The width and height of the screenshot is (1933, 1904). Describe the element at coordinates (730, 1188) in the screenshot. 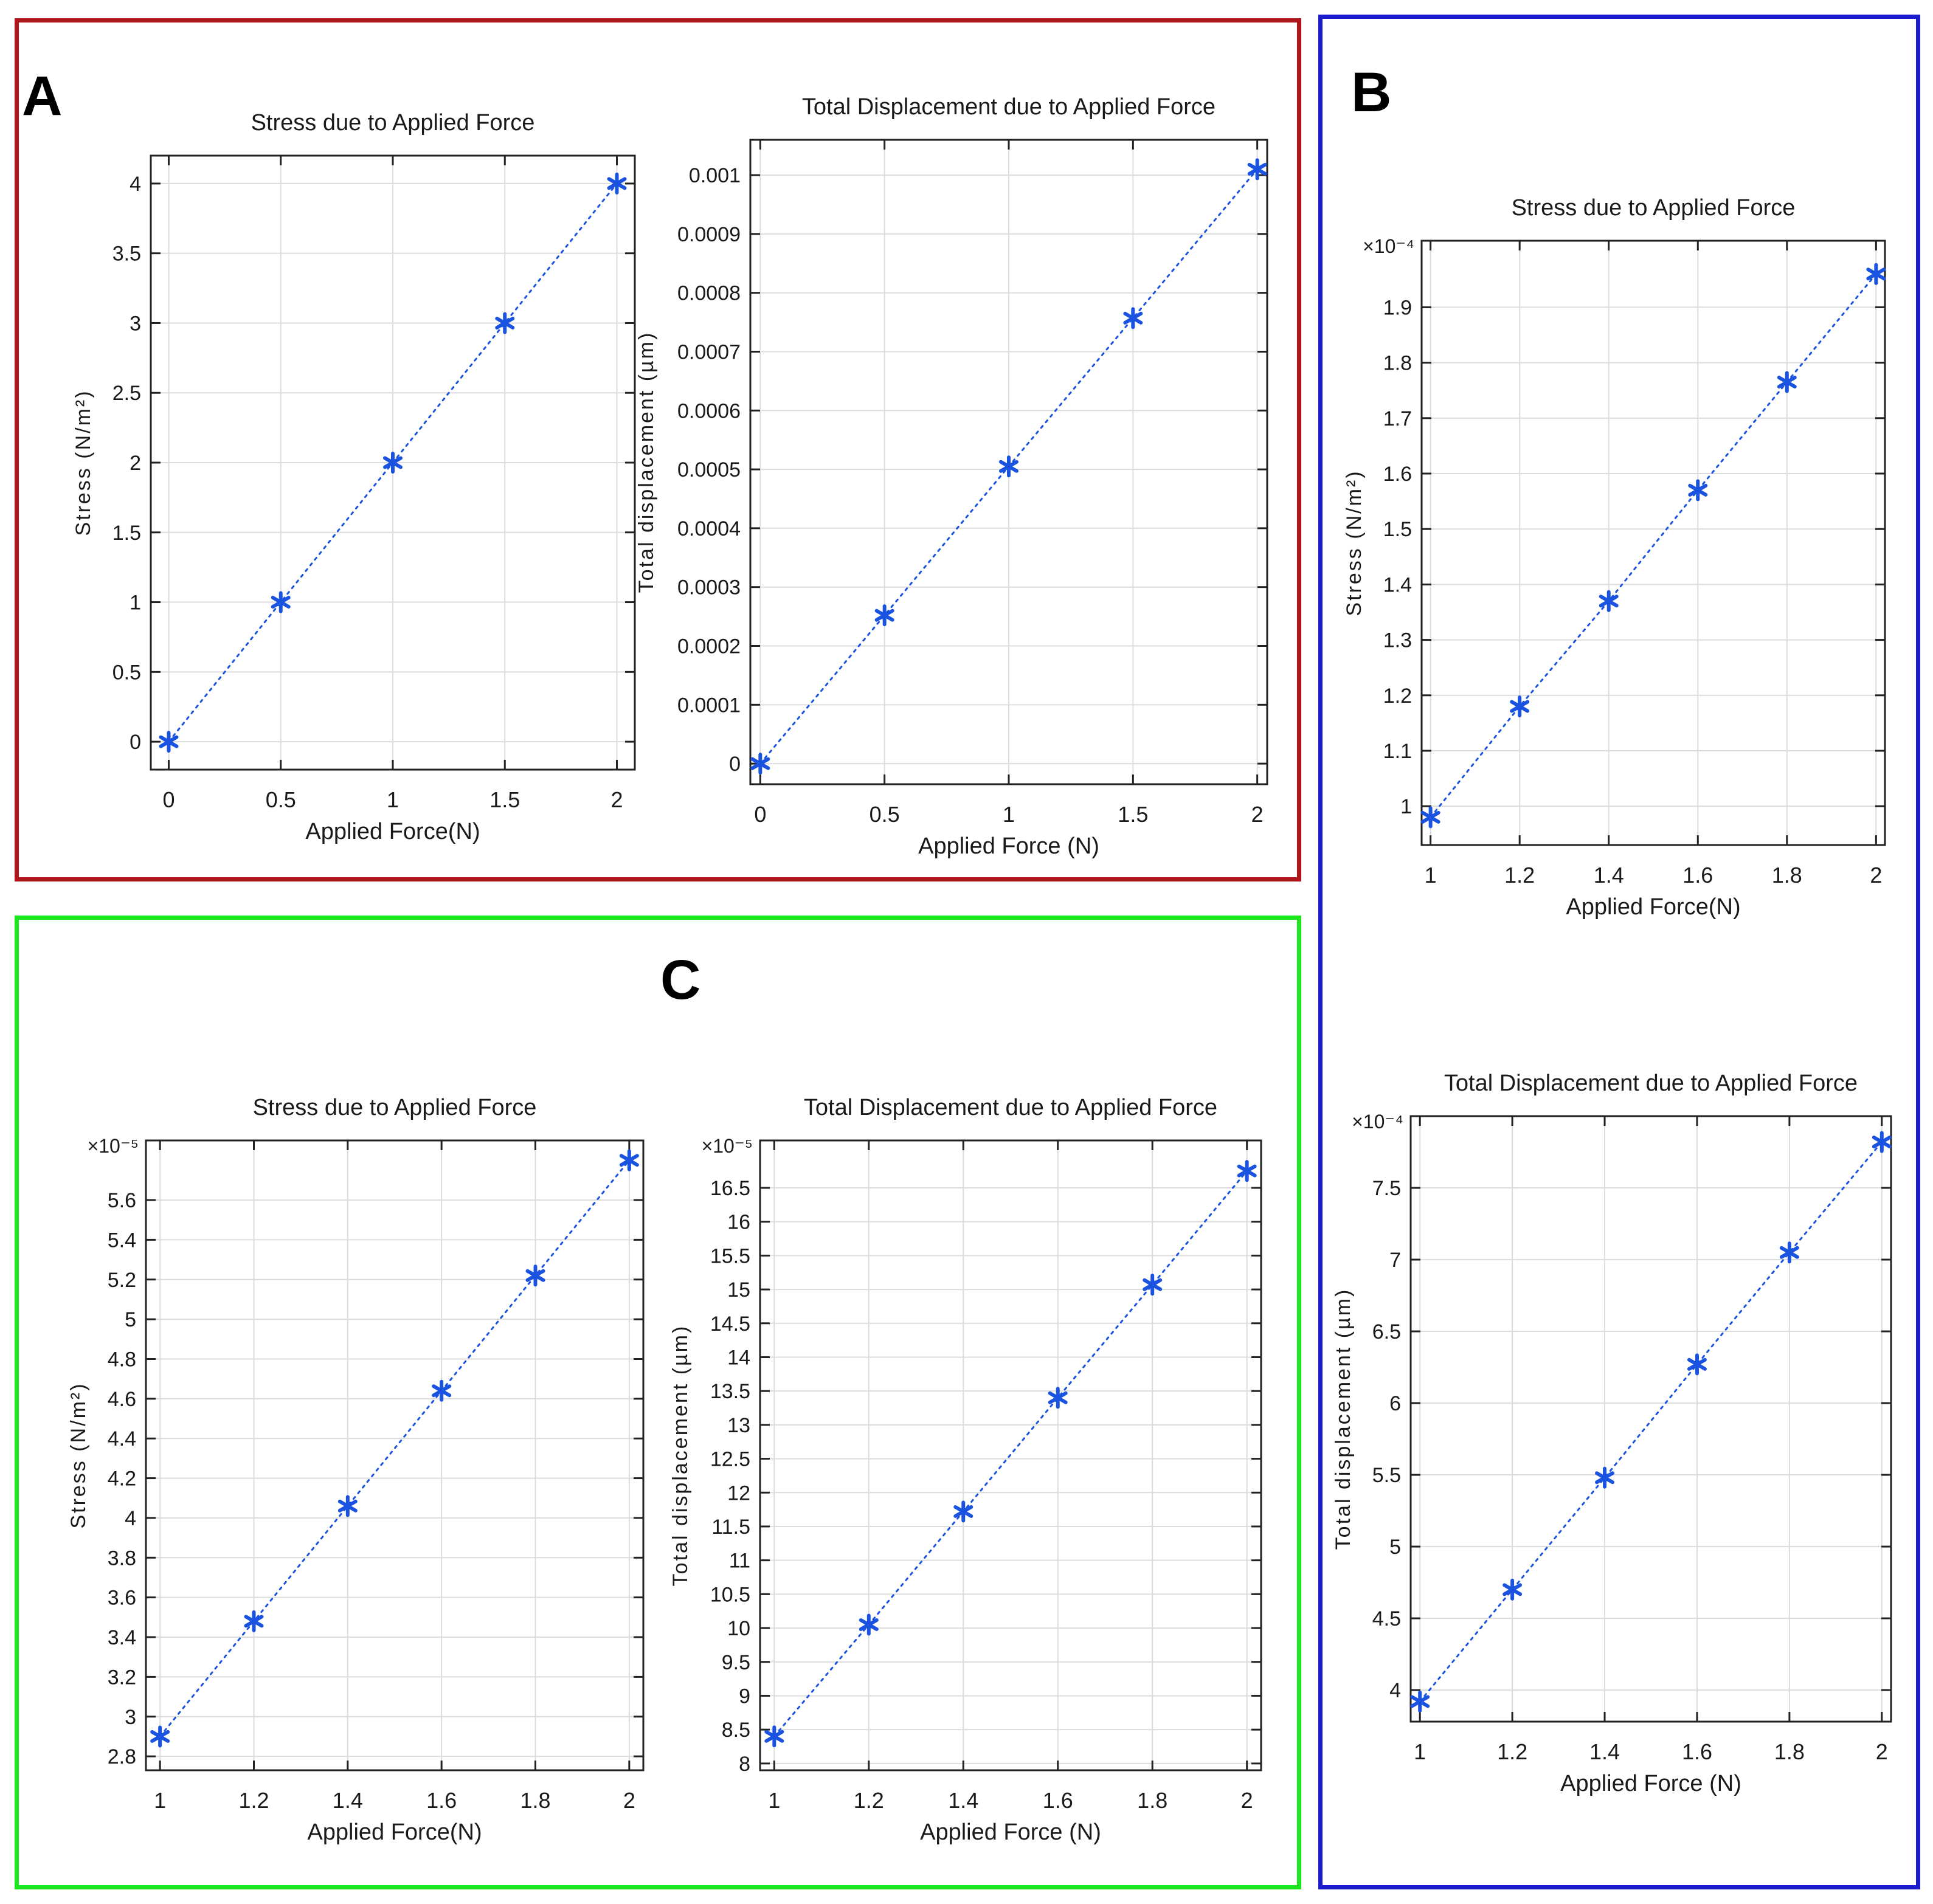

I see `y-tick-label: 16.5` at that location.